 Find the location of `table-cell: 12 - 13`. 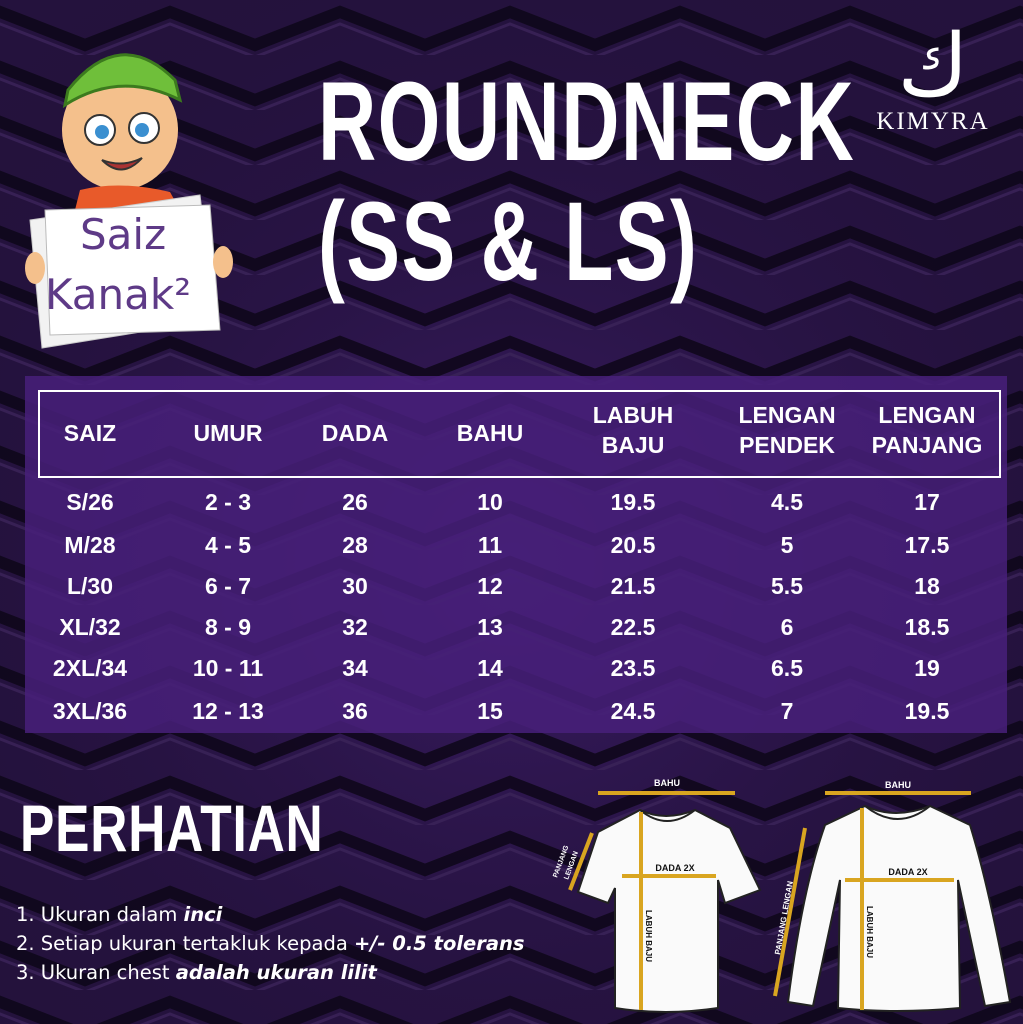

table-cell: 12 - 13 is located at coordinates (228, 711).